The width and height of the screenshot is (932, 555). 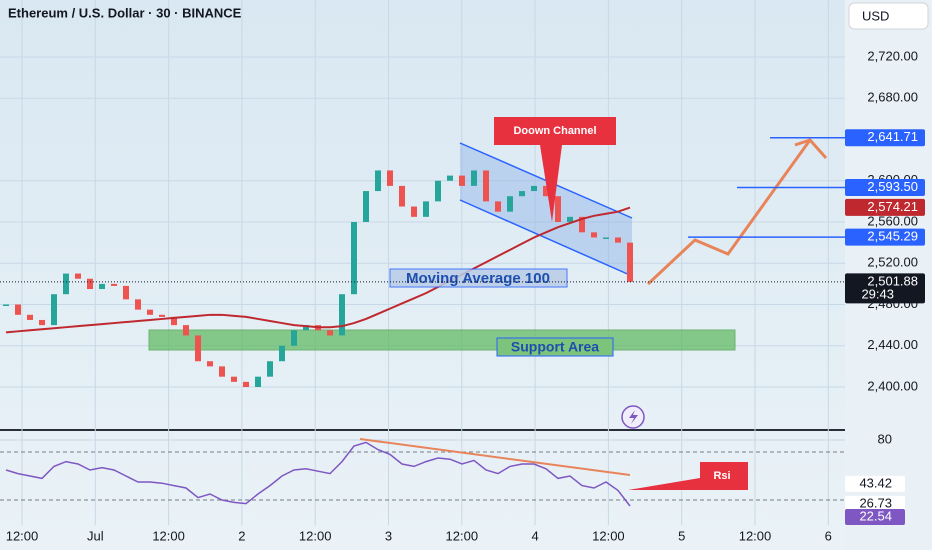 I want to click on symbol-title: Ethereum / U.S. Dollar · 30 · BINANCE, so click(x=125, y=12).